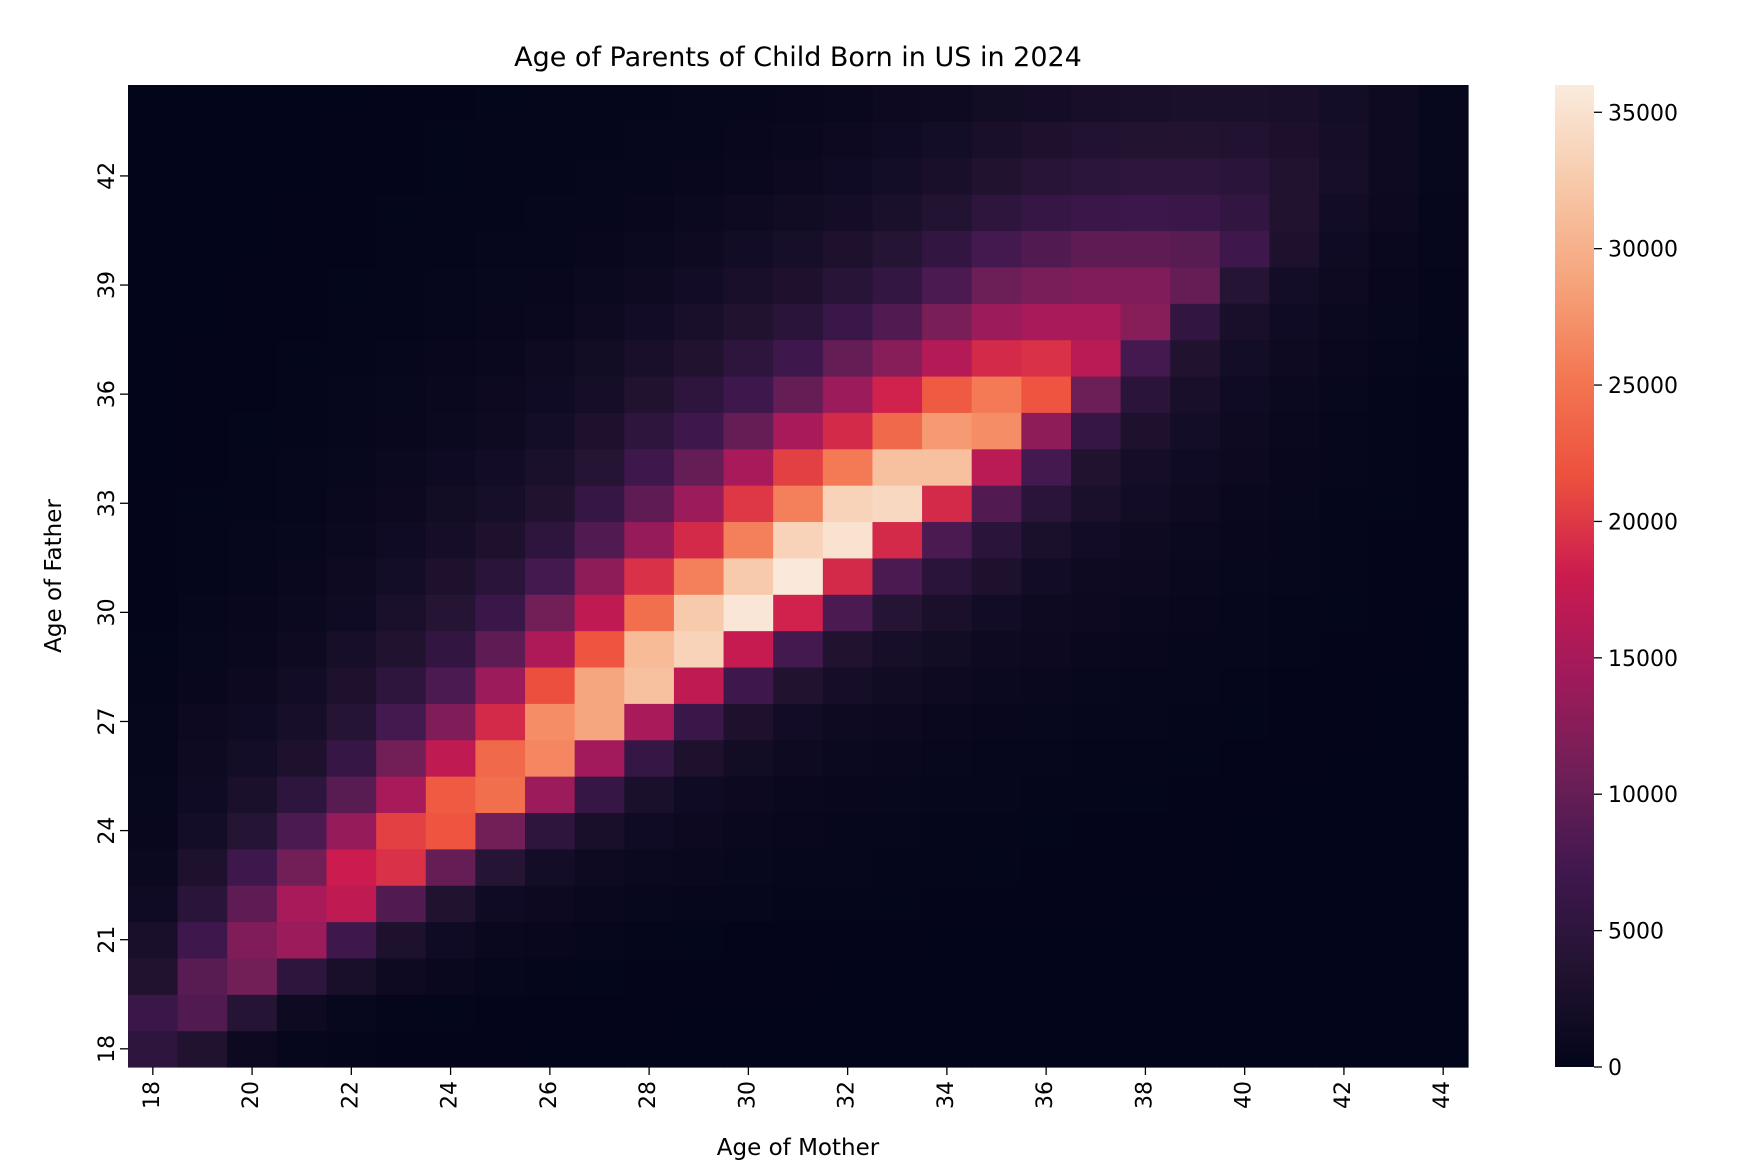 The image size is (1750, 1172). Describe the element at coordinates (1643, 250) in the screenshot. I see `colorbar-tick-label: 30000` at that location.